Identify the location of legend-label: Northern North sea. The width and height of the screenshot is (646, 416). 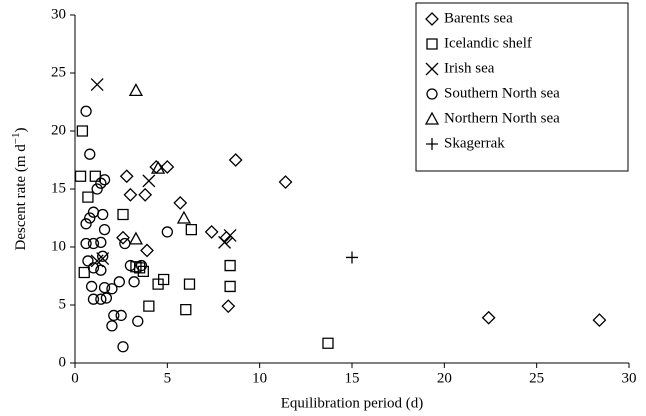
(502, 118).